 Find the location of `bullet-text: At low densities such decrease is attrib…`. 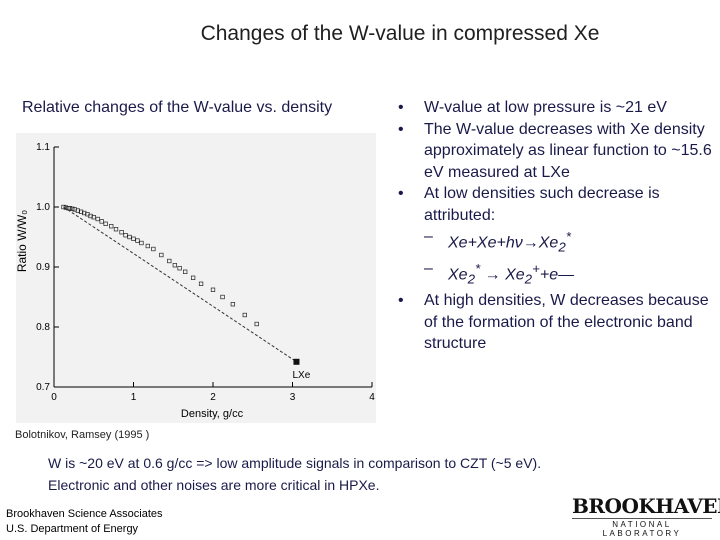

bullet-text: At low densities such decrease is attrib… is located at coordinates (542, 204).